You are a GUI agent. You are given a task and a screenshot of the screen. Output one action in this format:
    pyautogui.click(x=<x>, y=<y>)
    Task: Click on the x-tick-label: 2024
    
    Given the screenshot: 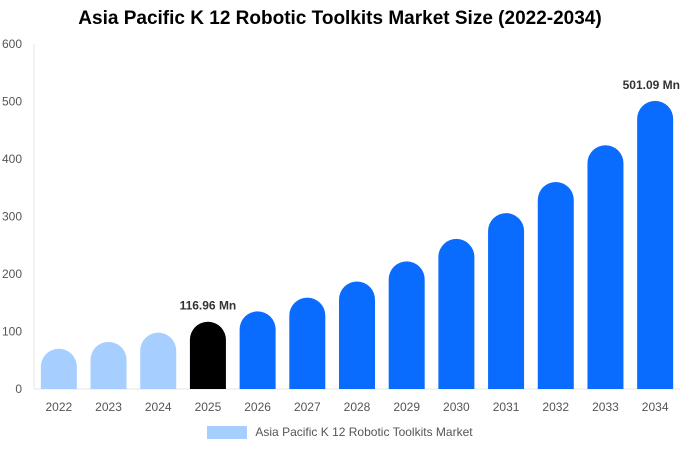 What is the action you would take?
    pyautogui.click(x=158, y=407)
    